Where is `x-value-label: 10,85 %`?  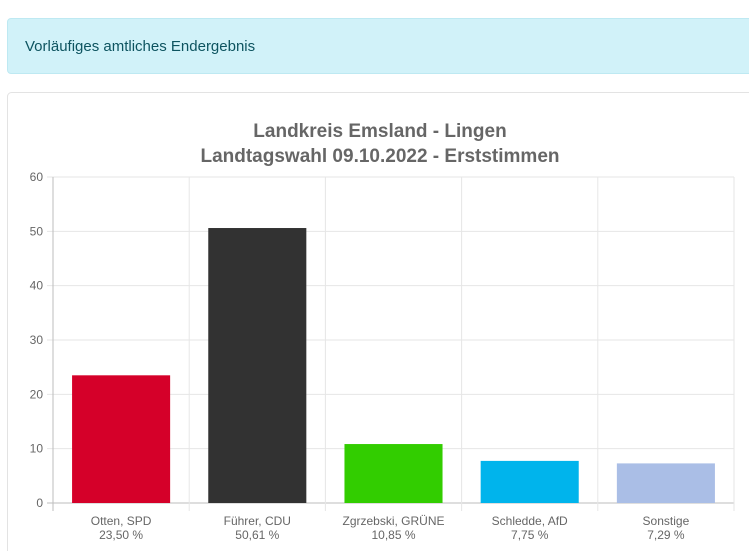
x-value-label: 10,85 % is located at coordinates (393, 535).